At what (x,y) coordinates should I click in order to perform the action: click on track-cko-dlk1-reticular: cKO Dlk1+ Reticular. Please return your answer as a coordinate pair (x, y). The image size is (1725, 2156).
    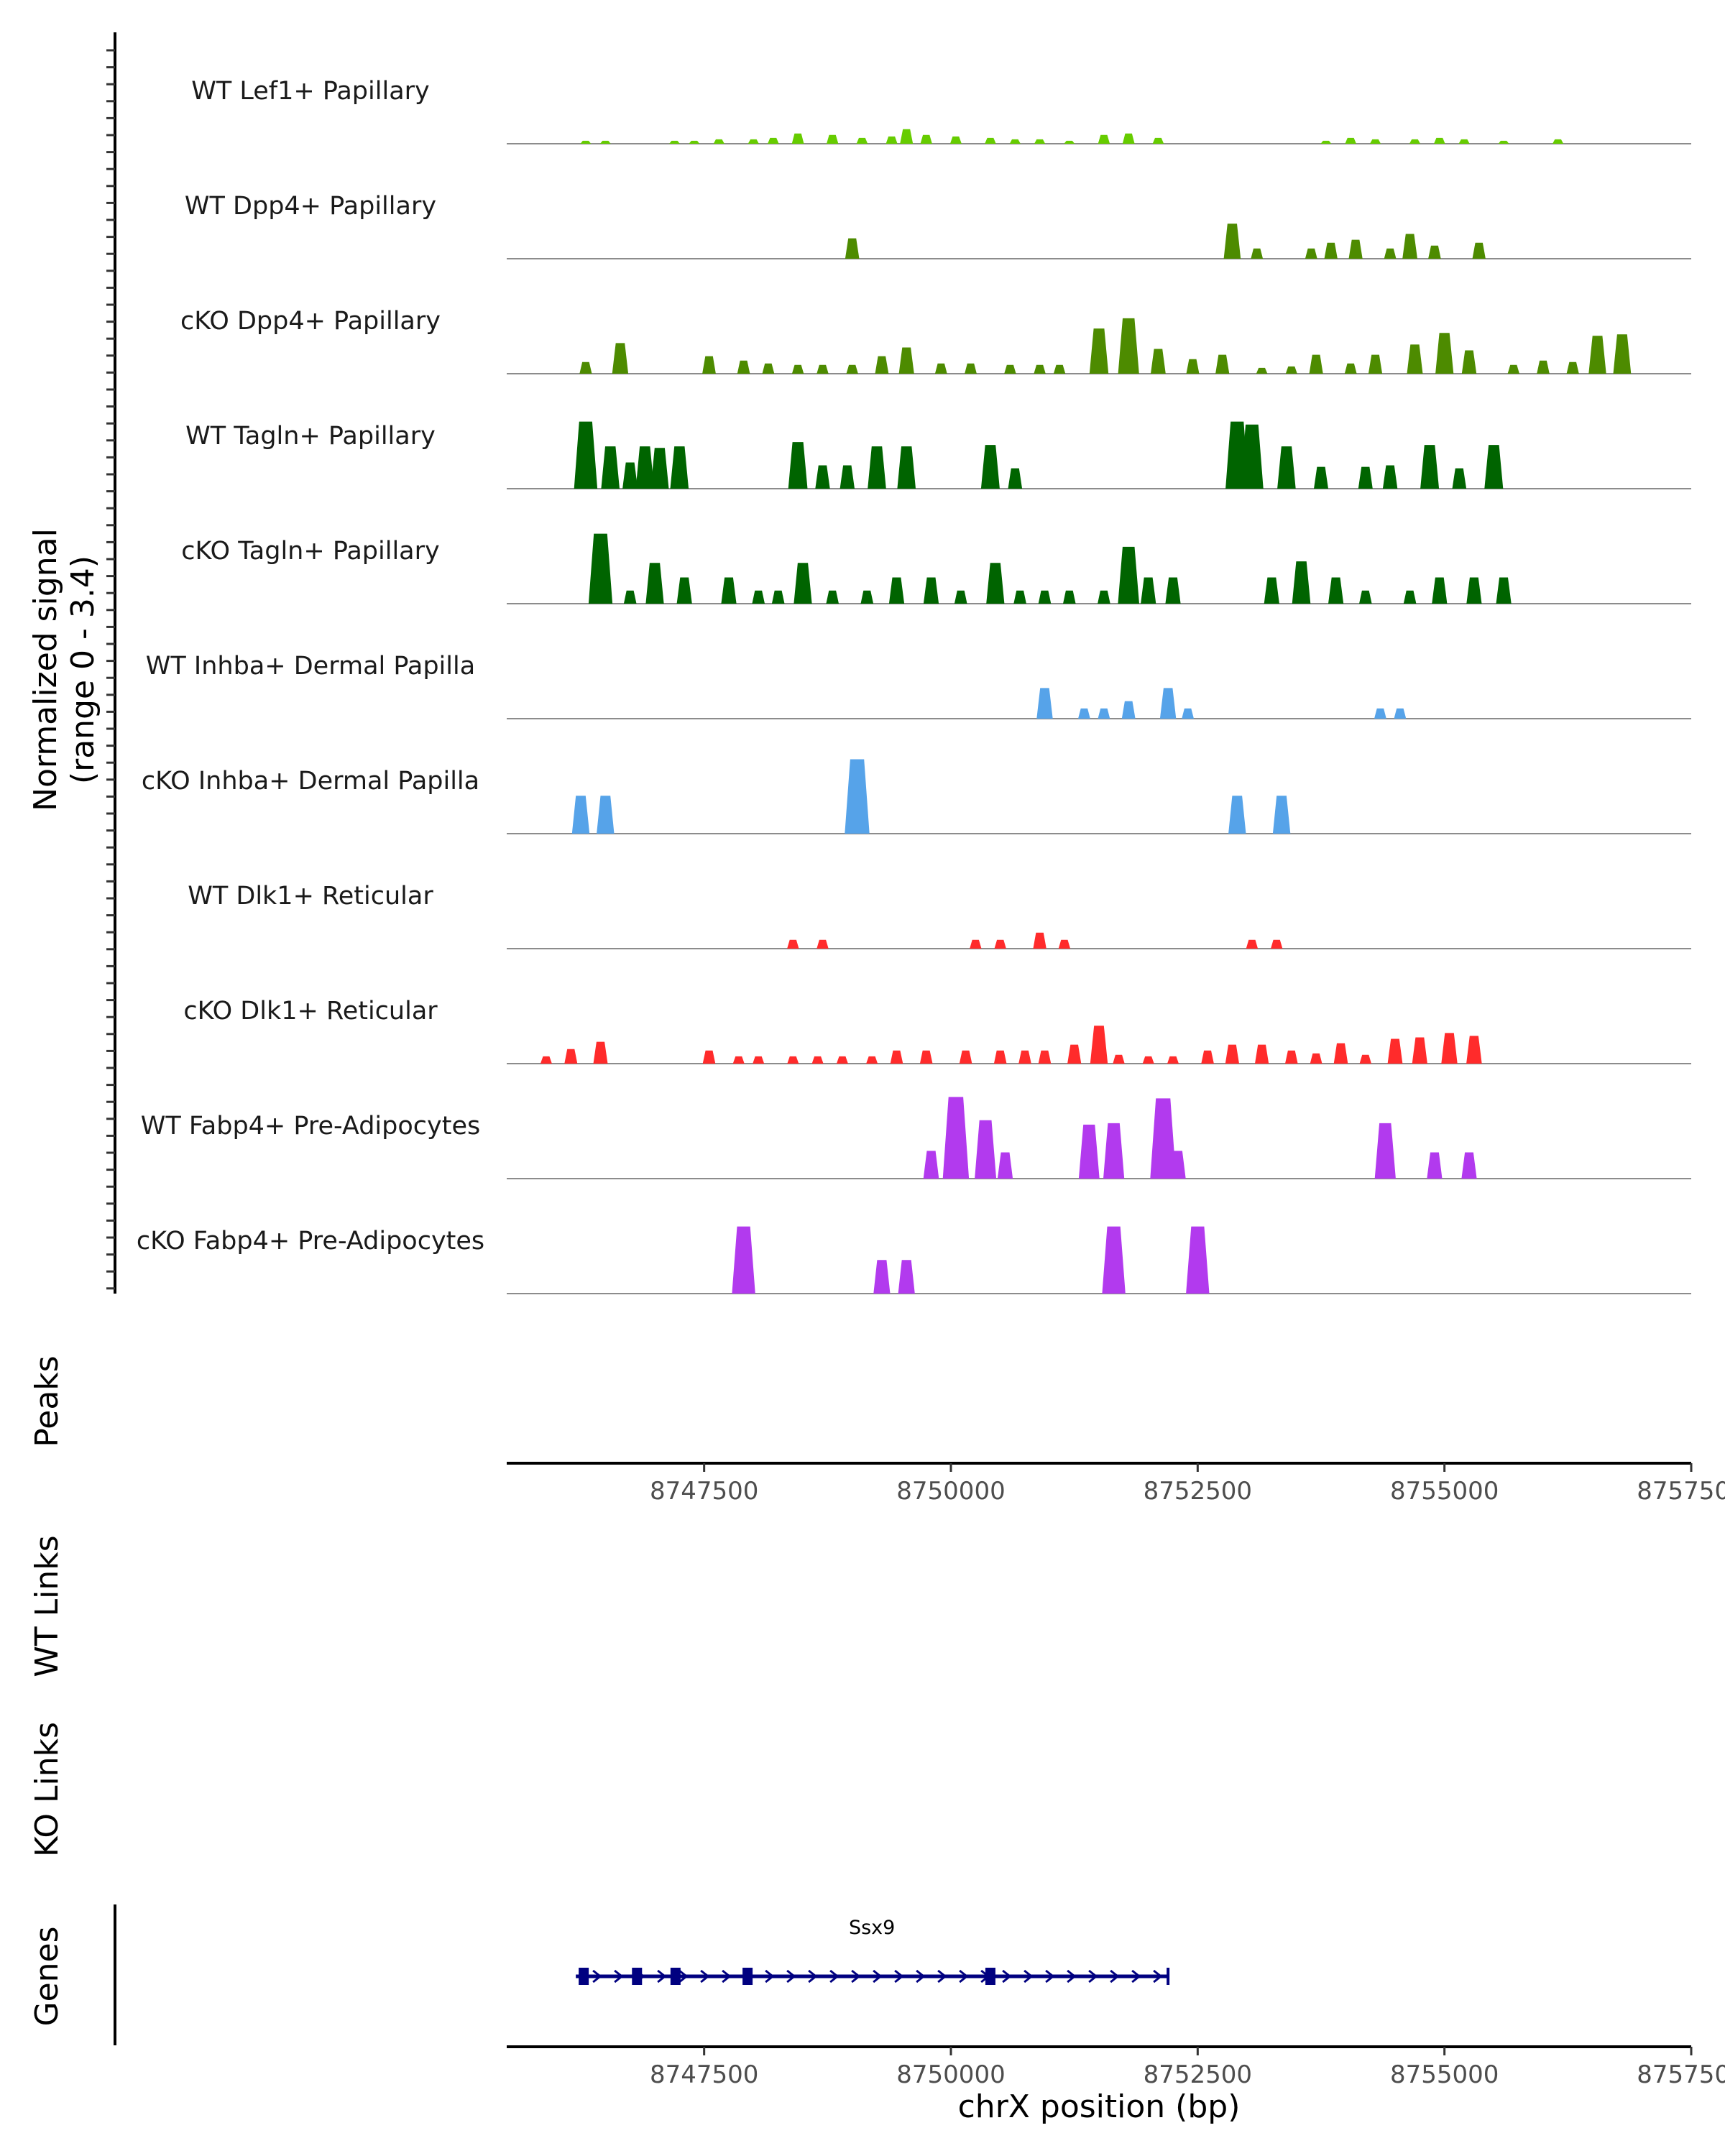
    Looking at the image, I should click on (937, 1030).